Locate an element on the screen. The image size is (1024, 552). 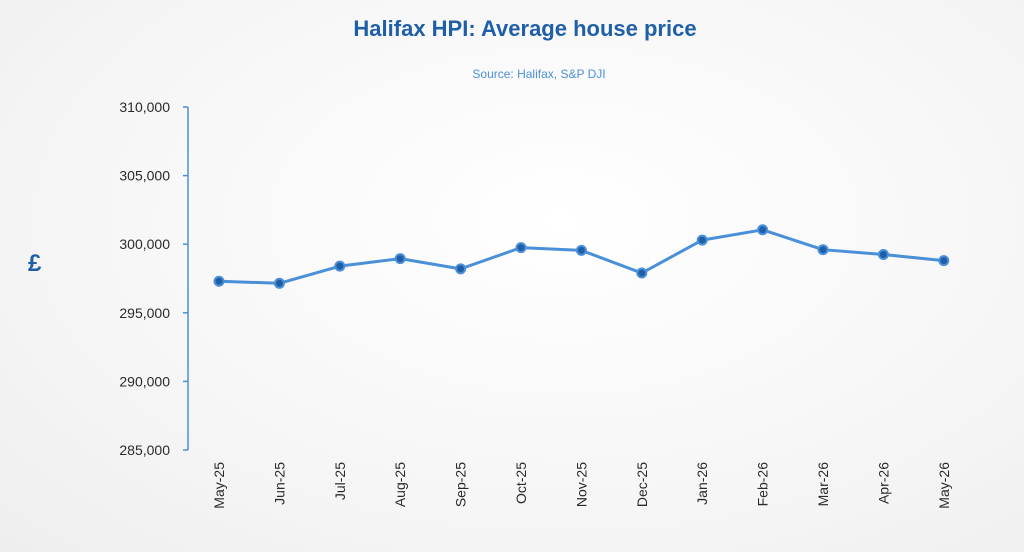
x-tick-label: Apr-26 is located at coordinates (883, 483).